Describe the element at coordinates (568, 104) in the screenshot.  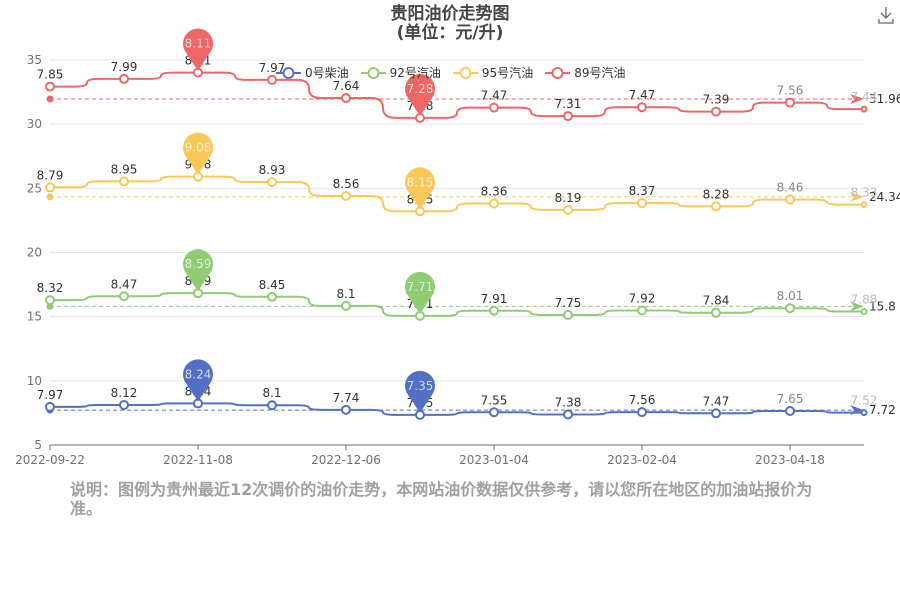
I see `data-label: 7.31` at that location.